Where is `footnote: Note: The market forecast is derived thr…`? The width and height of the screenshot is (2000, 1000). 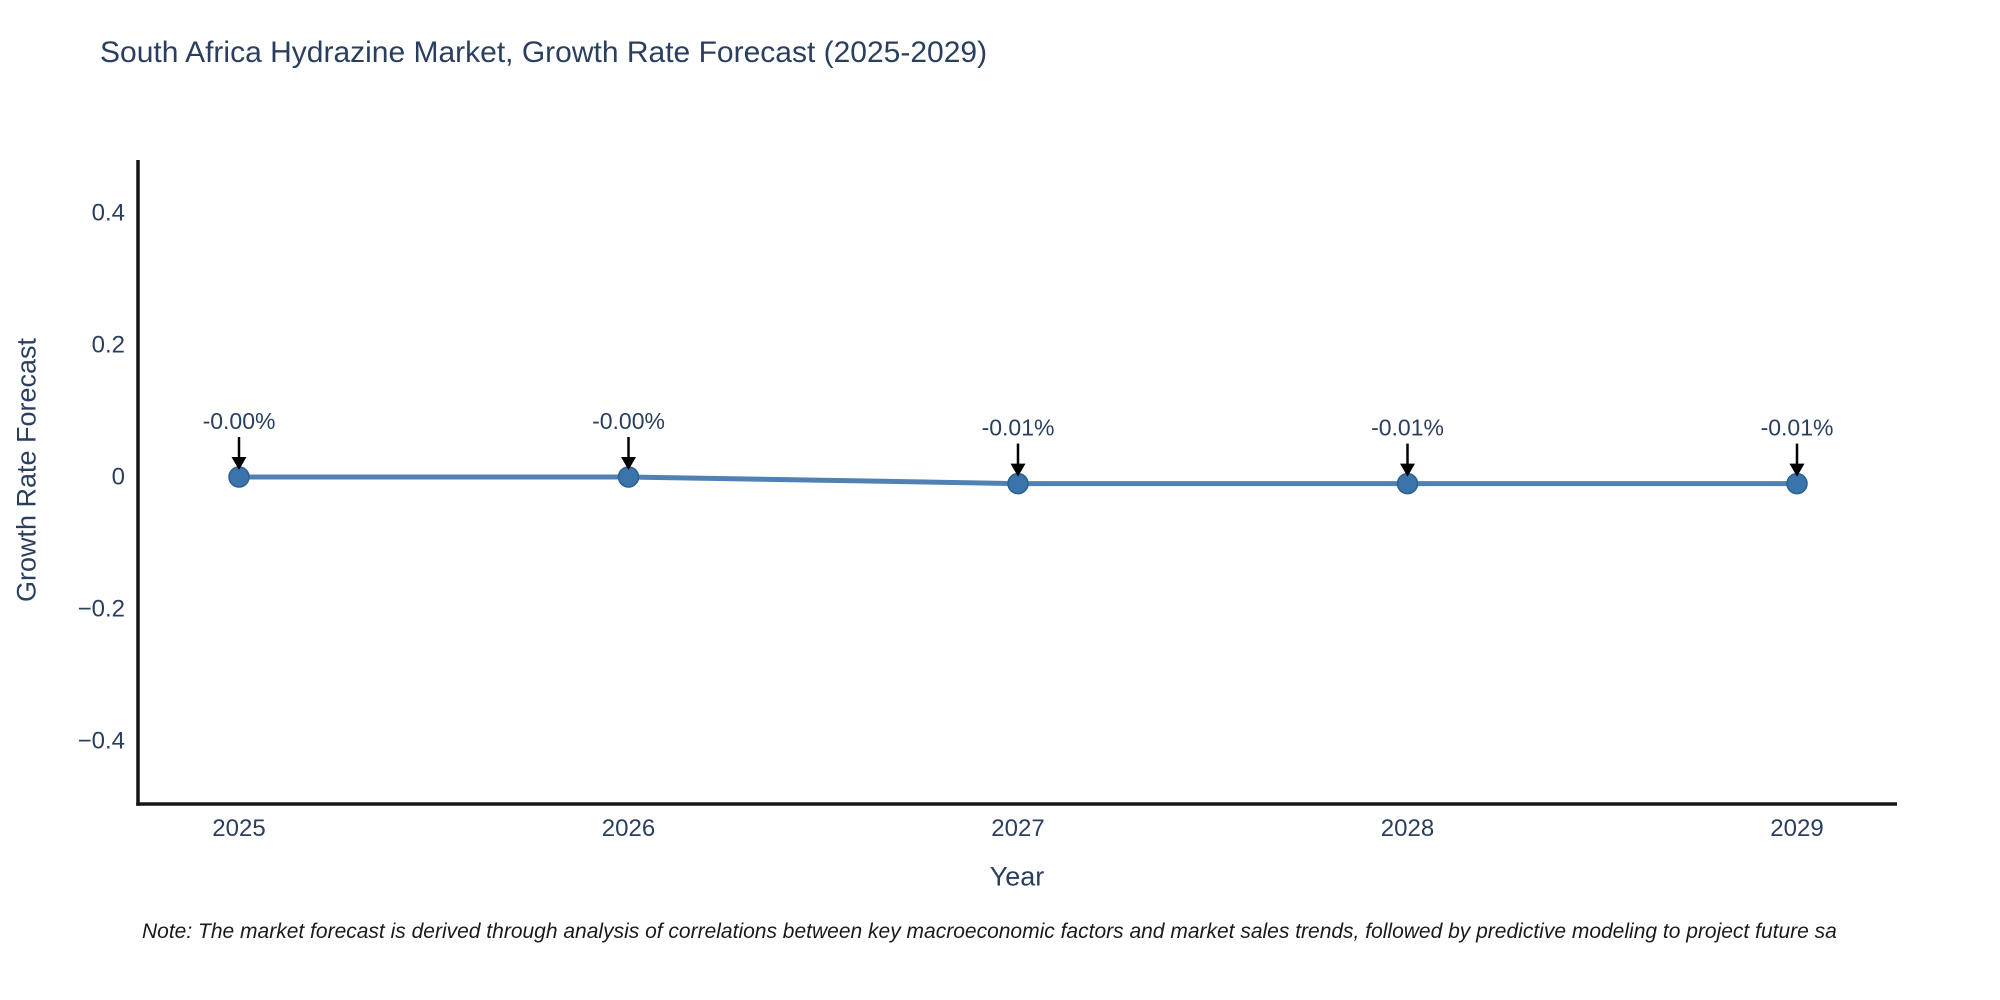
footnote: Note: The market forecast is derived thr… is located at coordinates (989, 931).